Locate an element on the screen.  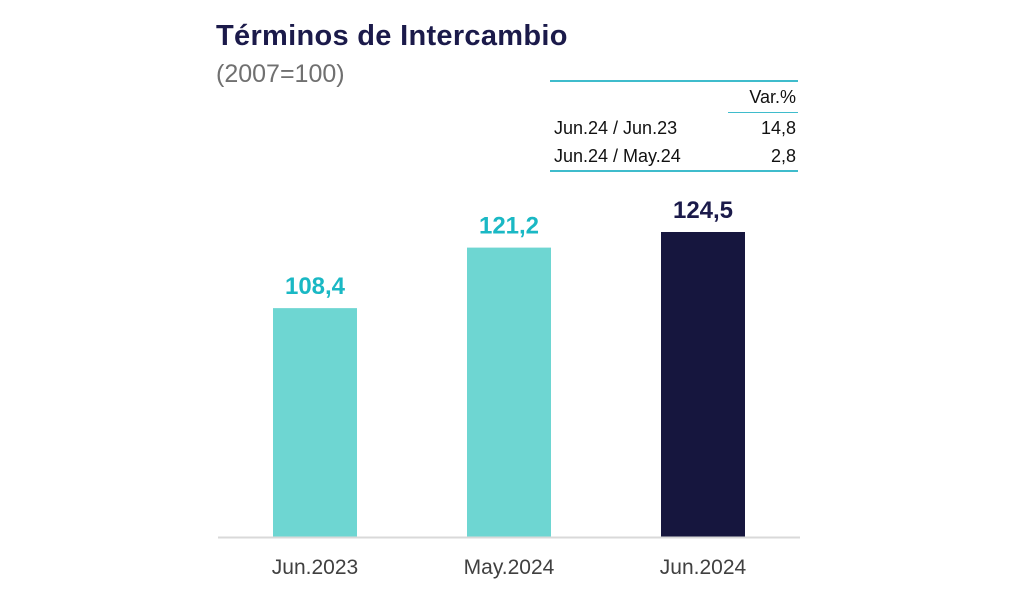
variation-row-value: 2,8 is located at coordinates (783, 156).